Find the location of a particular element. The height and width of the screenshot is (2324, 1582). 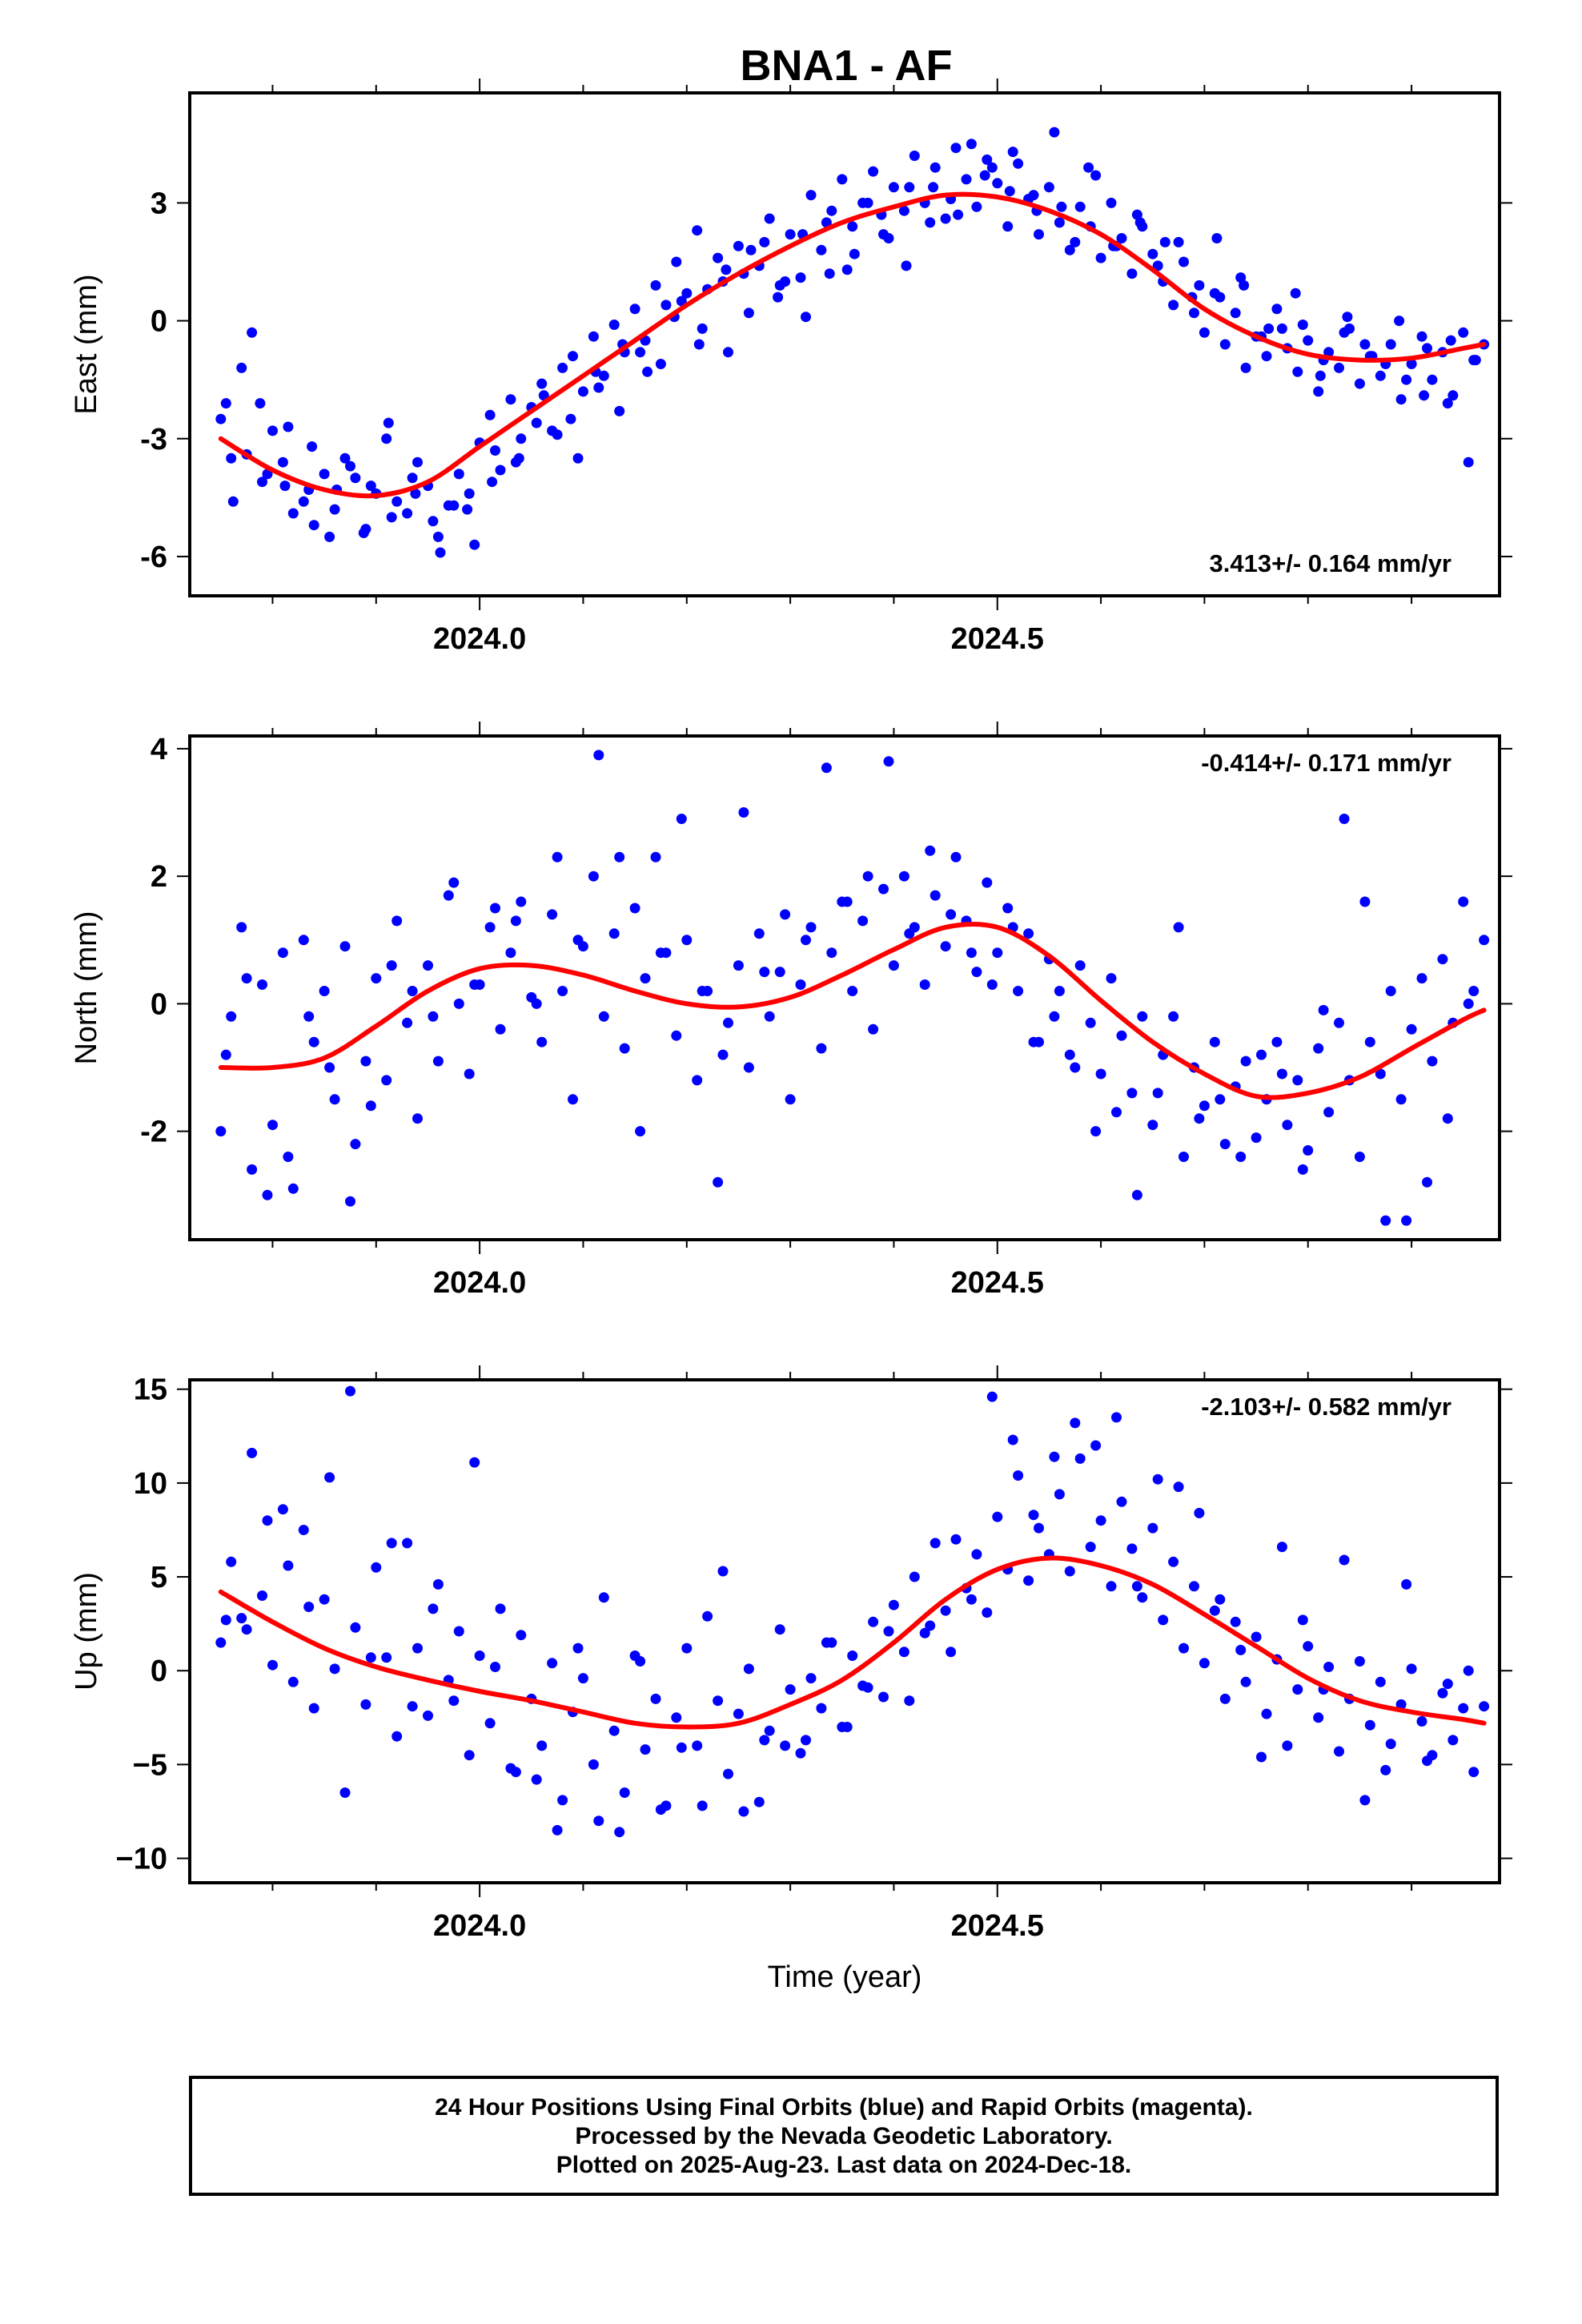

north-ytick-label: 0 is located at coordinates (159, 1004).